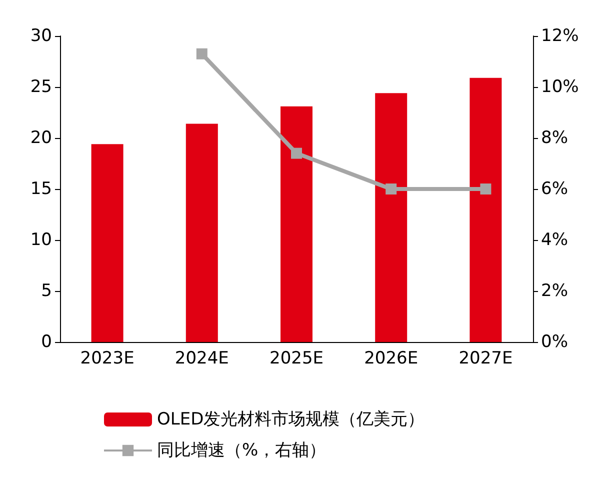  What do you see at coordinates (554, 240) in the screenshot?
I see `y2-tick-label: 4%` at bounding box center [554, 240].